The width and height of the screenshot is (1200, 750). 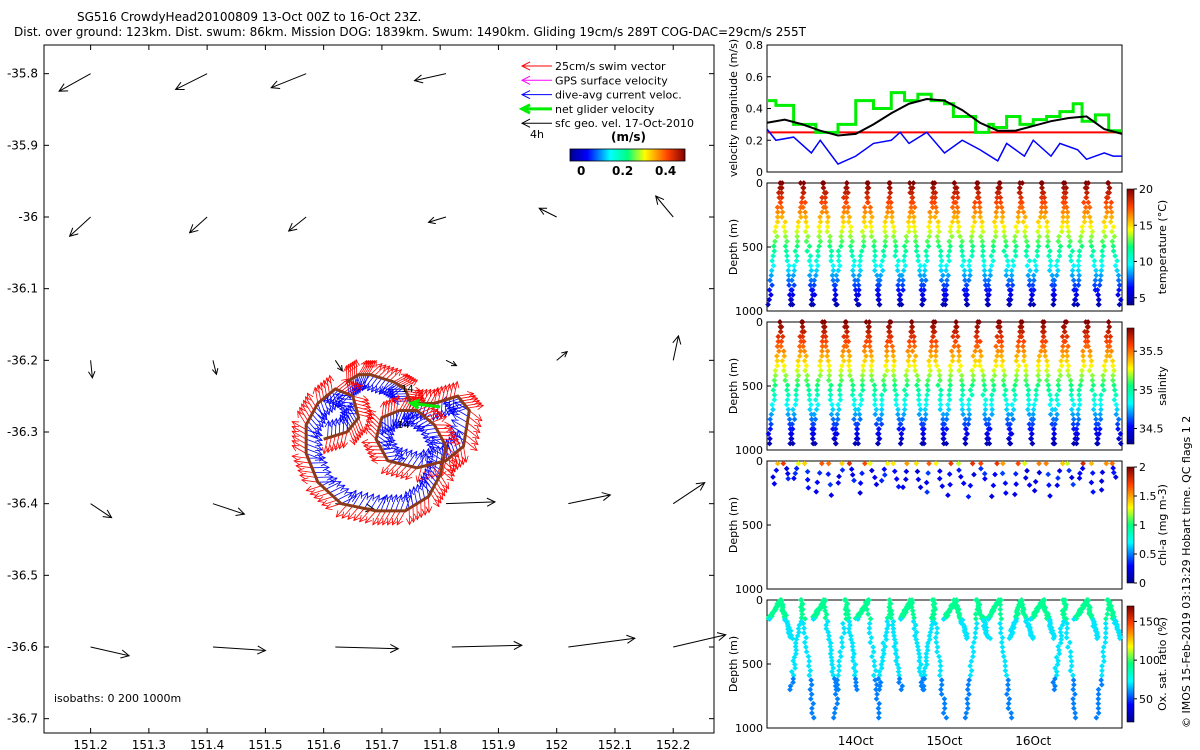 I want to click on velocity-y-tick-label: 0.2, so click(x=755, y=140).